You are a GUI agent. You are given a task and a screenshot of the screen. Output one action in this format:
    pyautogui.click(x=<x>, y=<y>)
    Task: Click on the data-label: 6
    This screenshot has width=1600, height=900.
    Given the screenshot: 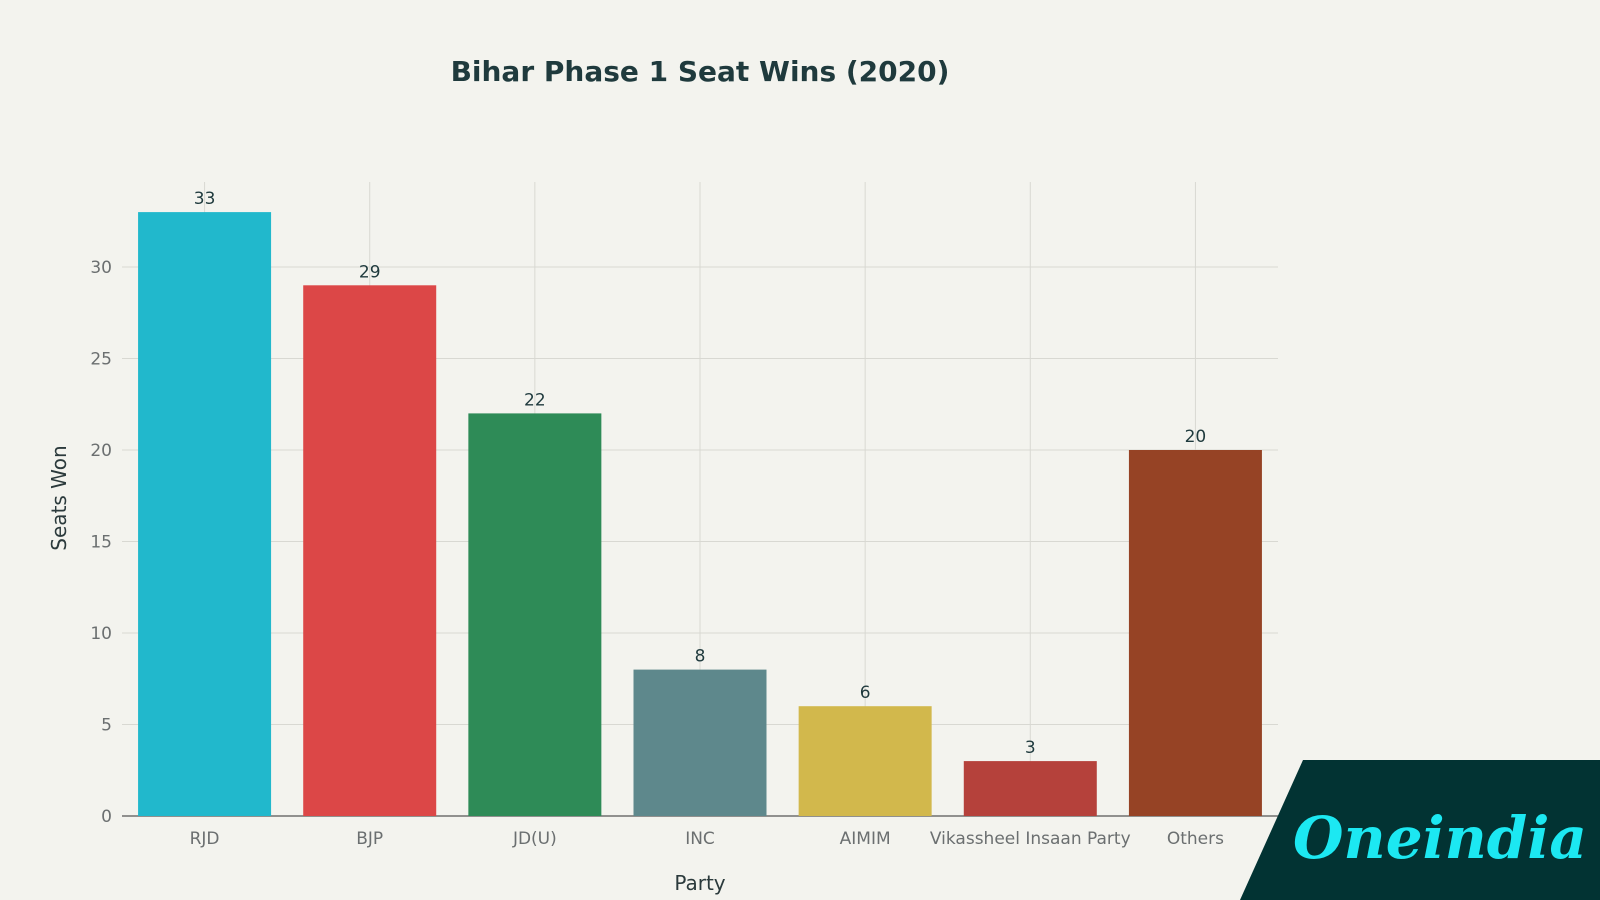 What is the action you would take?
    pyautogui.click(x=865, y=693)
    